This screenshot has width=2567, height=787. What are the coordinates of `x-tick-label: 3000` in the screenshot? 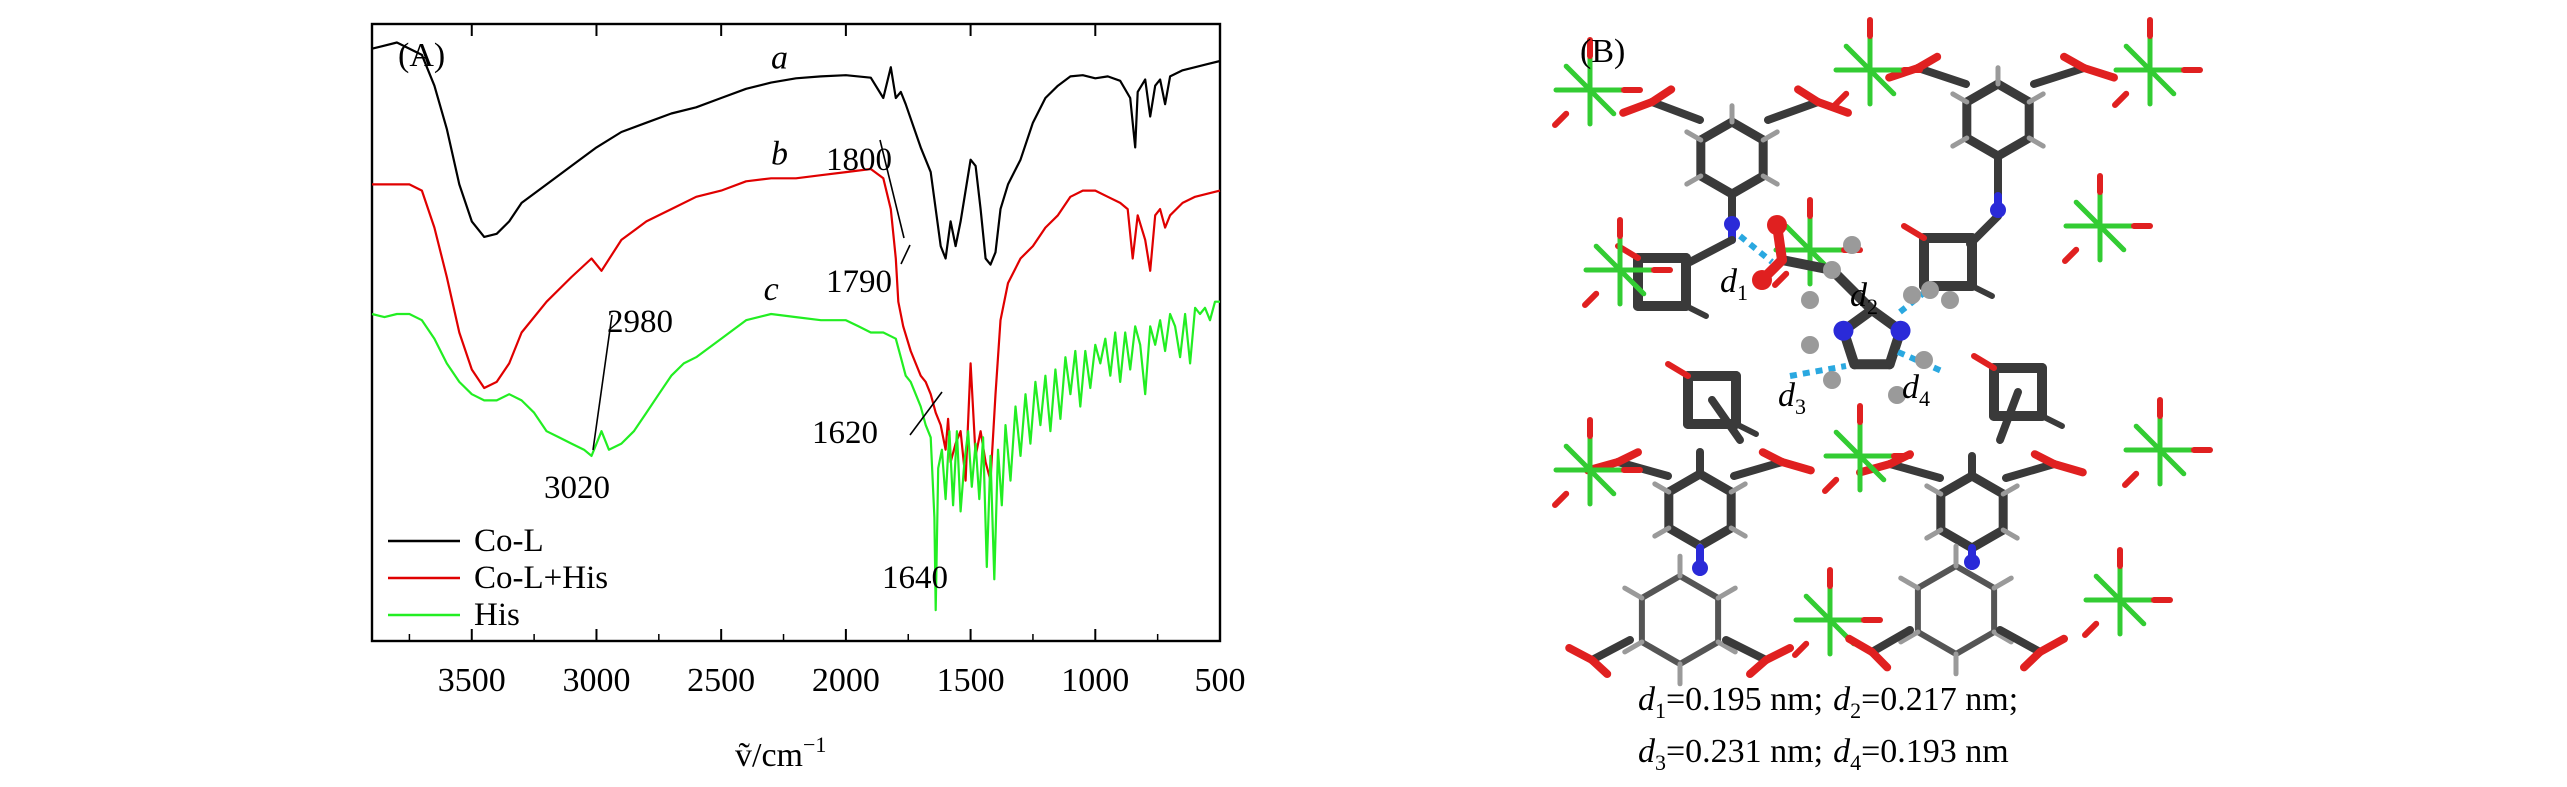 It's located at (596, 680).